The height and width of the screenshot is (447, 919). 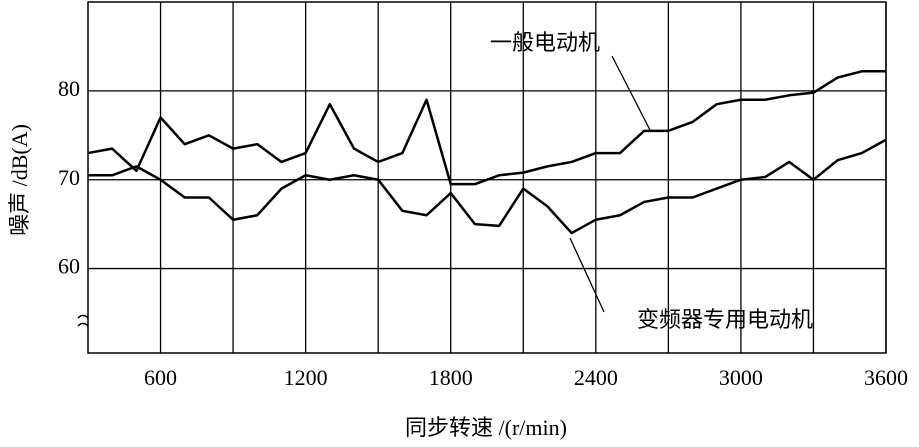 I want to click on x-tick-label: 3000, so click(x=741, y=377).